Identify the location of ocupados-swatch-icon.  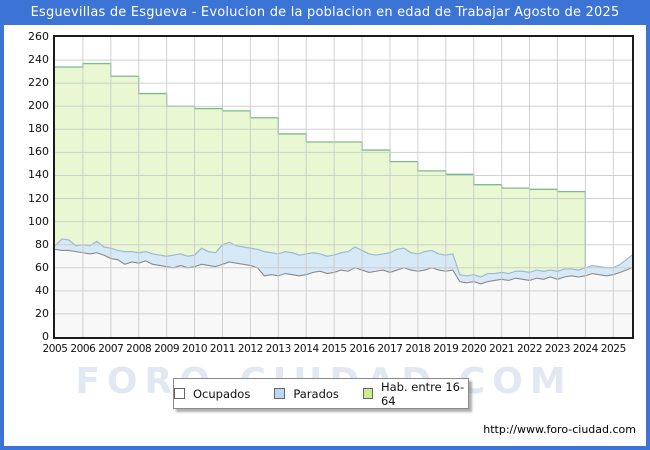
(179, 393).